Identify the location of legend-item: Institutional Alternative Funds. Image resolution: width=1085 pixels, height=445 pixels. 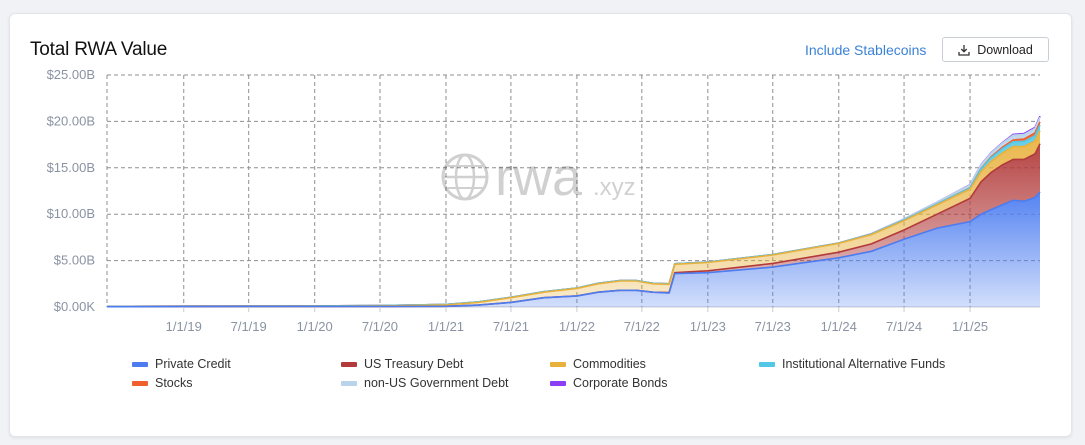
(852, 364).